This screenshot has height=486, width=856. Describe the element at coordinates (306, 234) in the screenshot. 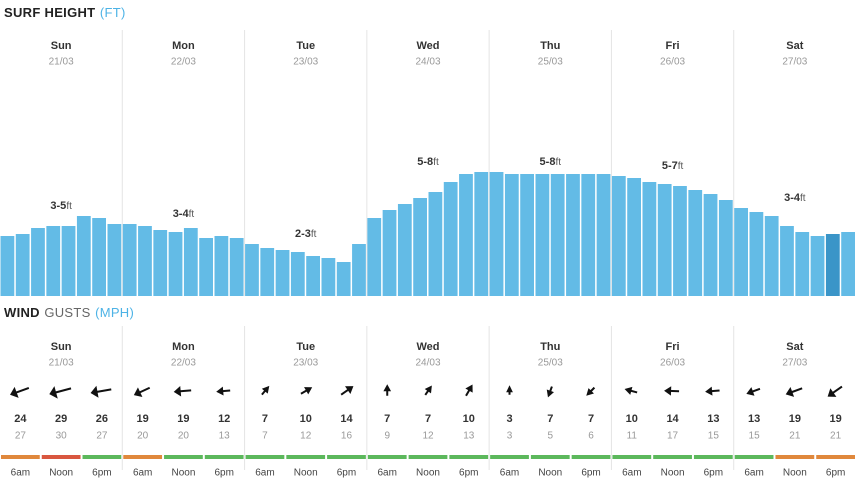

I see `surf-range: 2-3ft` at that location.